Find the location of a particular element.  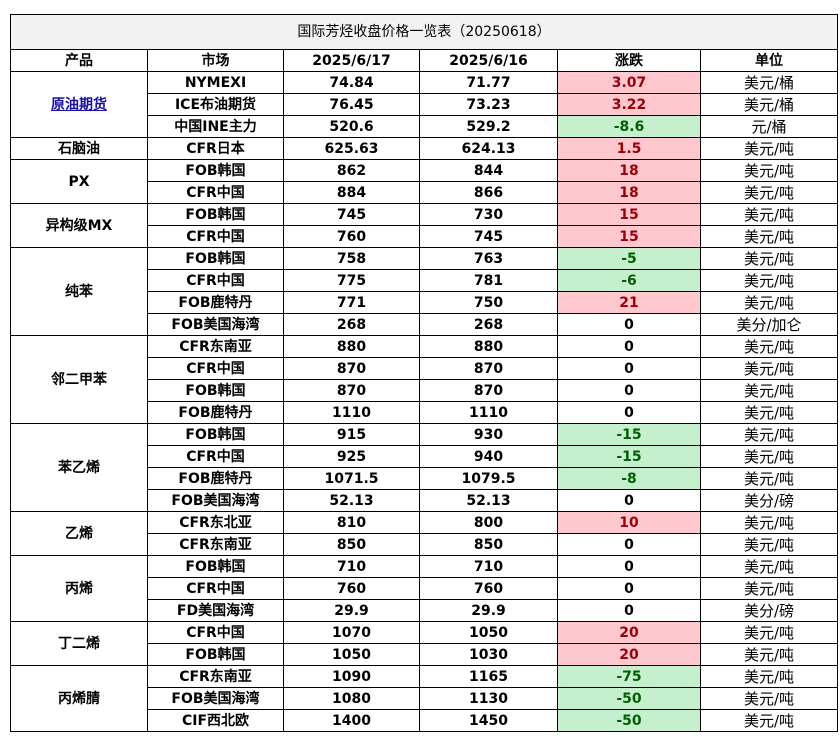

table-row: PX FOB韩国 862 844 18 美元/吨 is located at coordinates (424, 181).